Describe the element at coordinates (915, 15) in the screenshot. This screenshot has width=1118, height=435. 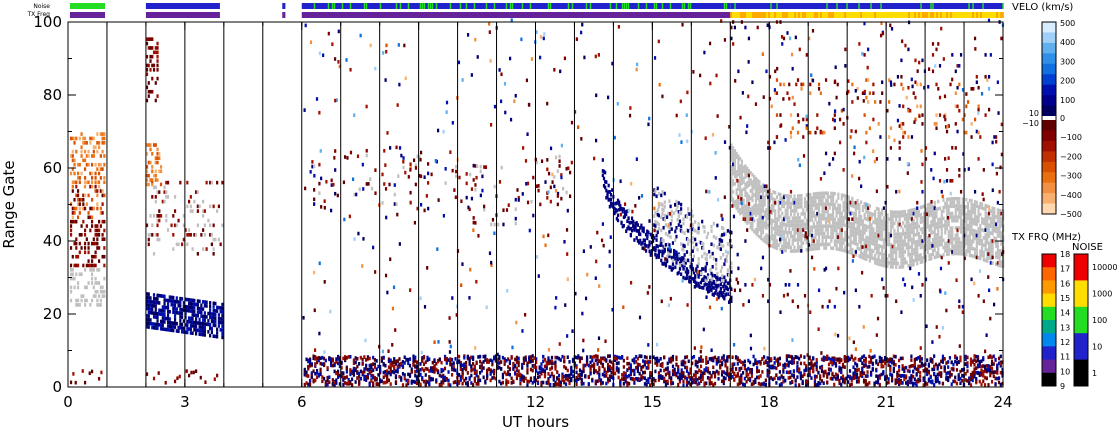
I see `txfreq-strip-segment-tick` at that location.